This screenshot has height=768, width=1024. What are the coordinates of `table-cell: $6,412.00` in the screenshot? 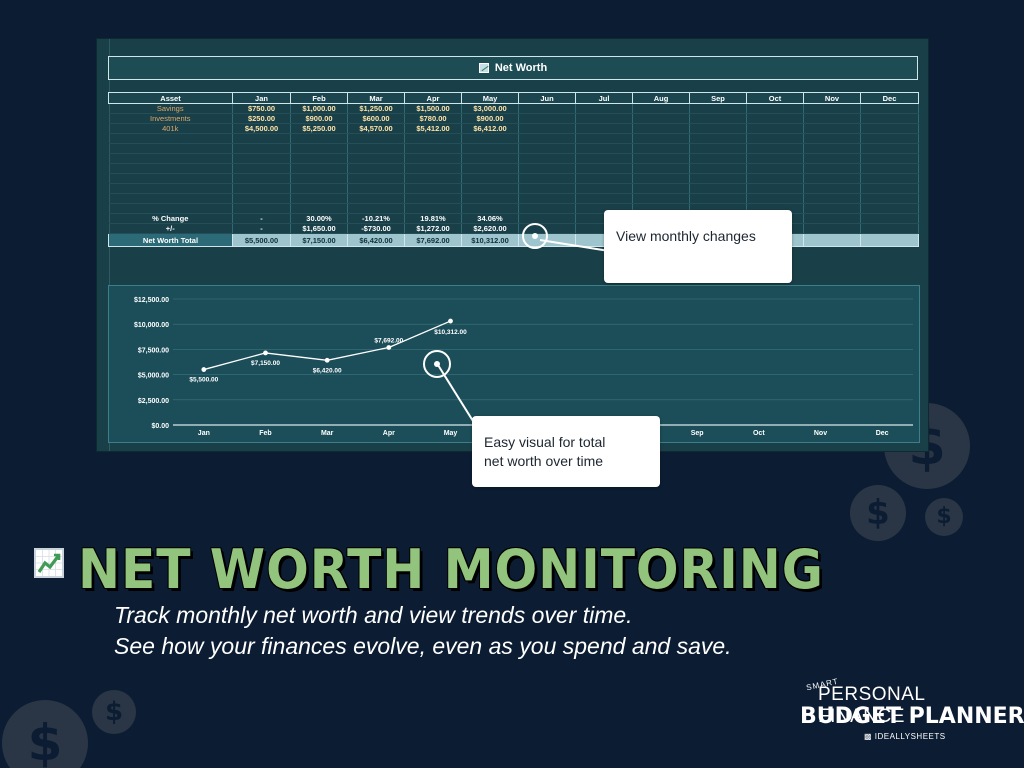 It's located at (490, 128).